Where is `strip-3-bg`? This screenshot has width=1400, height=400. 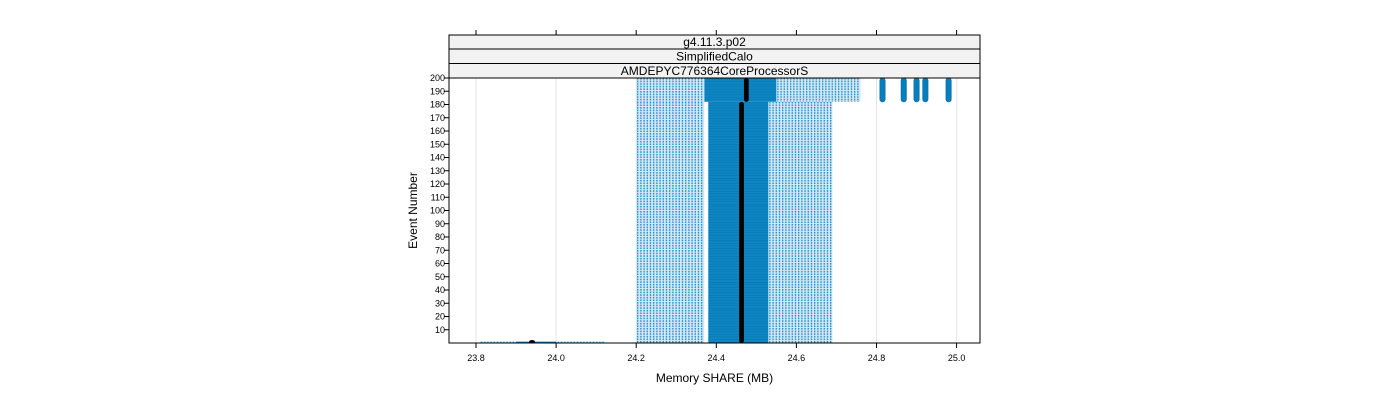
strip-3-bg is located at coordinates (714, 71).